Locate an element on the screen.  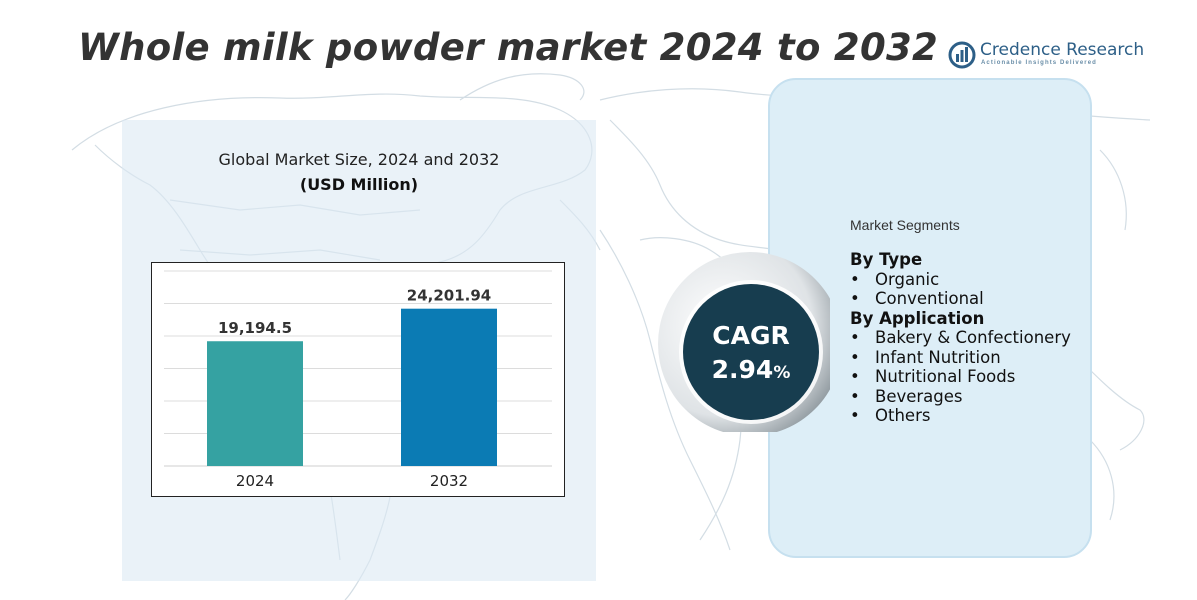
segments-title: Market Segments is located at coordinates (905, 225).